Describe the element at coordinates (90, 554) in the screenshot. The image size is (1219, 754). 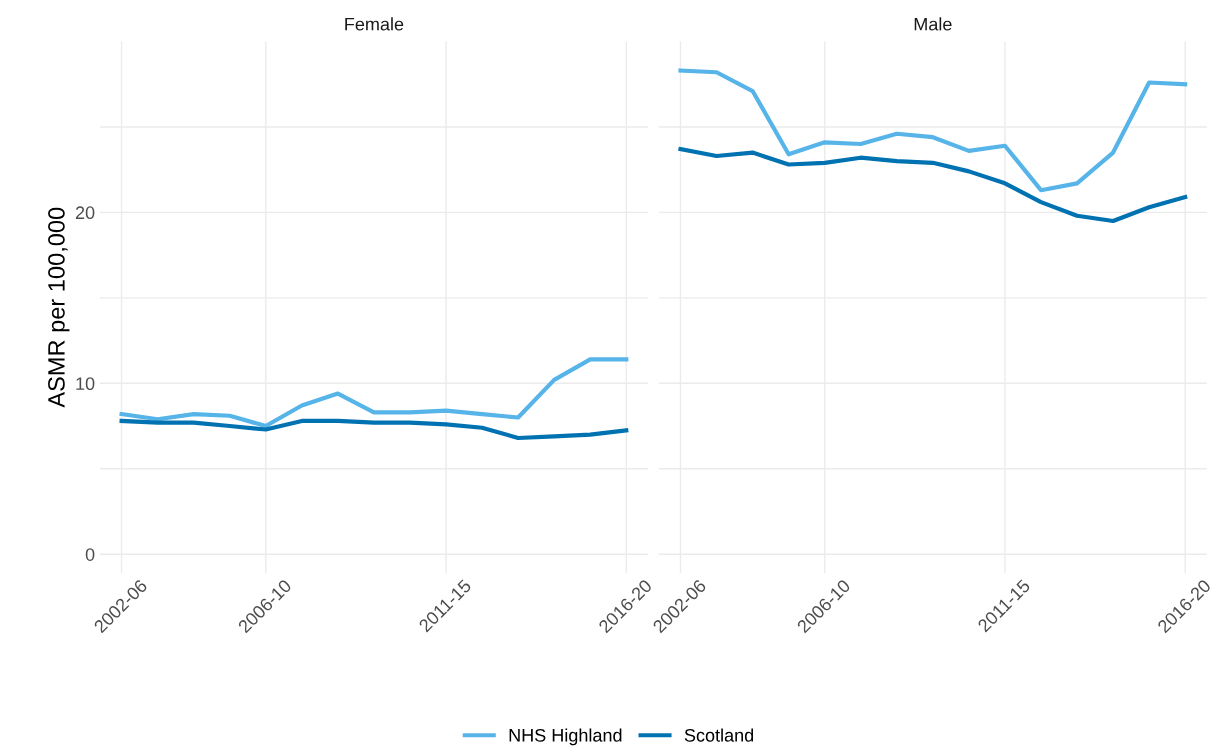
I see `y-tick-label: 0` at that location.